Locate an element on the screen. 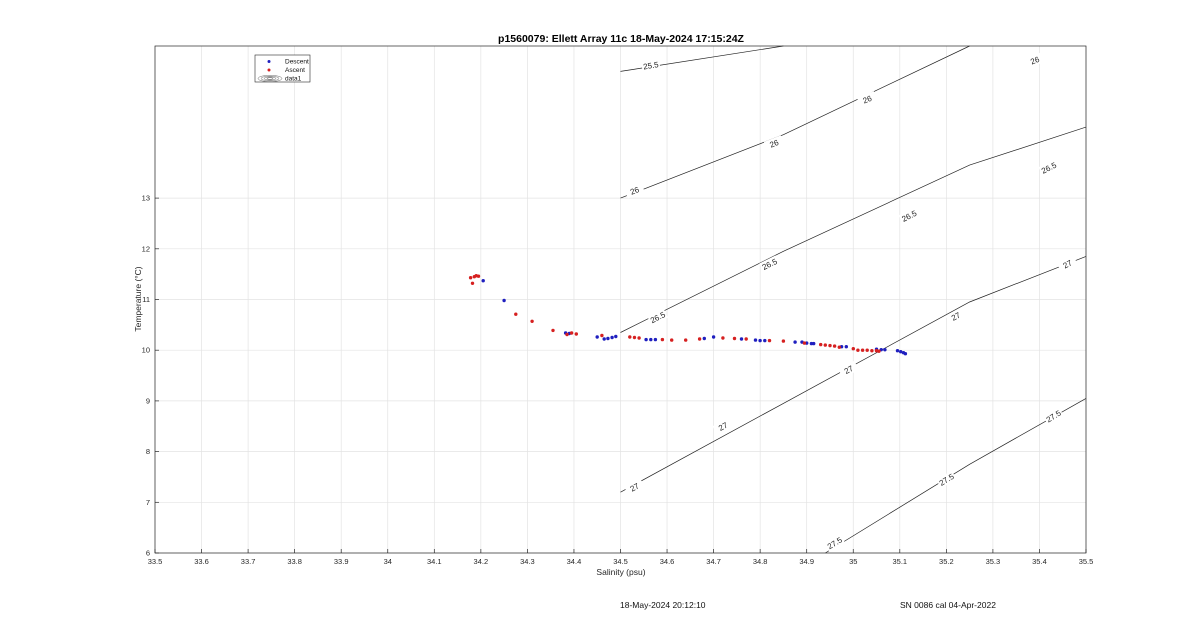 Image resolution: width=1200 pixels, height=622 pixels. x-tick-label: 35.2 is located at coordinates (946, 561).